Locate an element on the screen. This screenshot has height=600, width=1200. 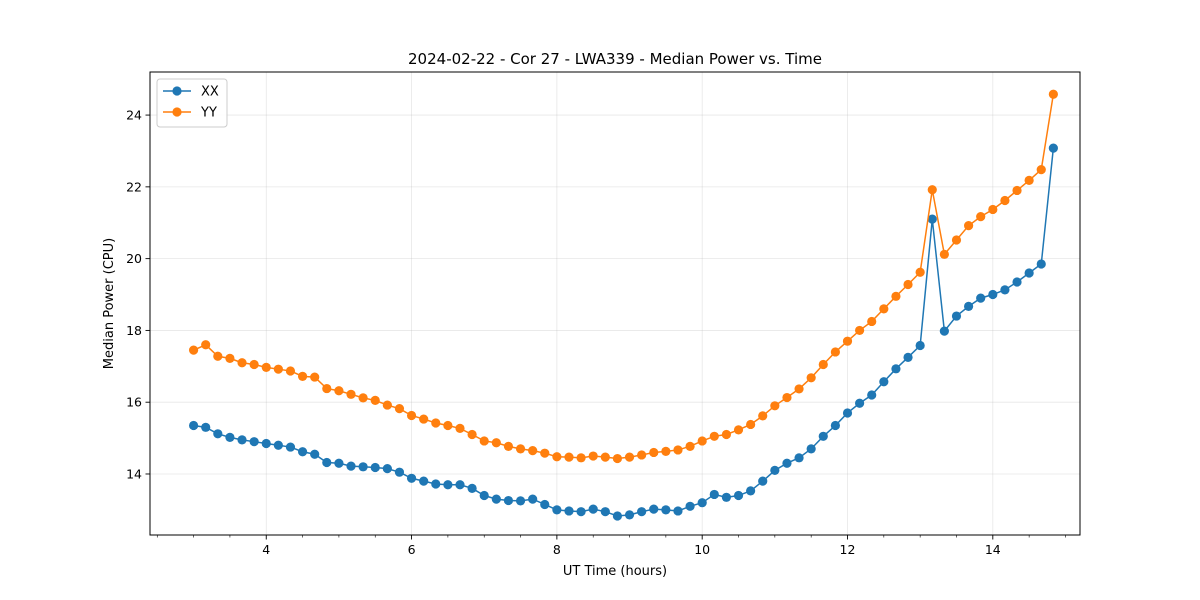
y-tick-label: 20 is located at coordinates (134, 258).